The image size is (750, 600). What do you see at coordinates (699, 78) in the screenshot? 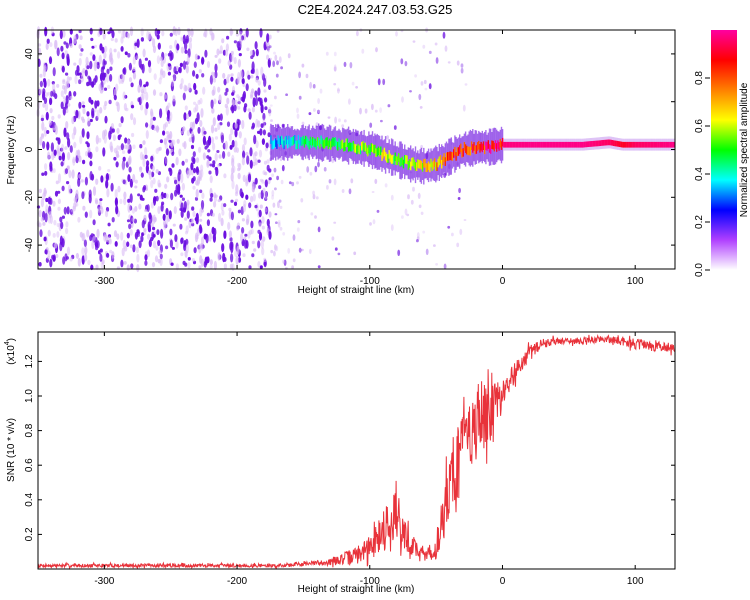
I see `colorbar-tick-label: 0.8` at bounding box center [699, 78].